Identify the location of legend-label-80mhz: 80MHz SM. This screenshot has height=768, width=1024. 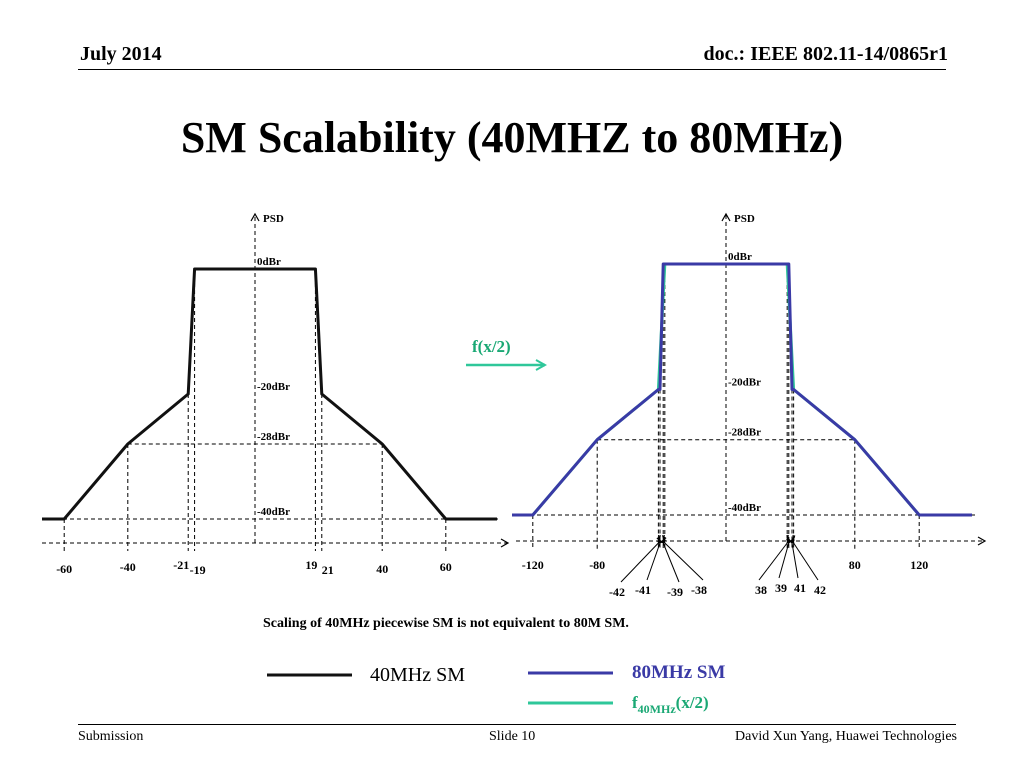
(678, 672).